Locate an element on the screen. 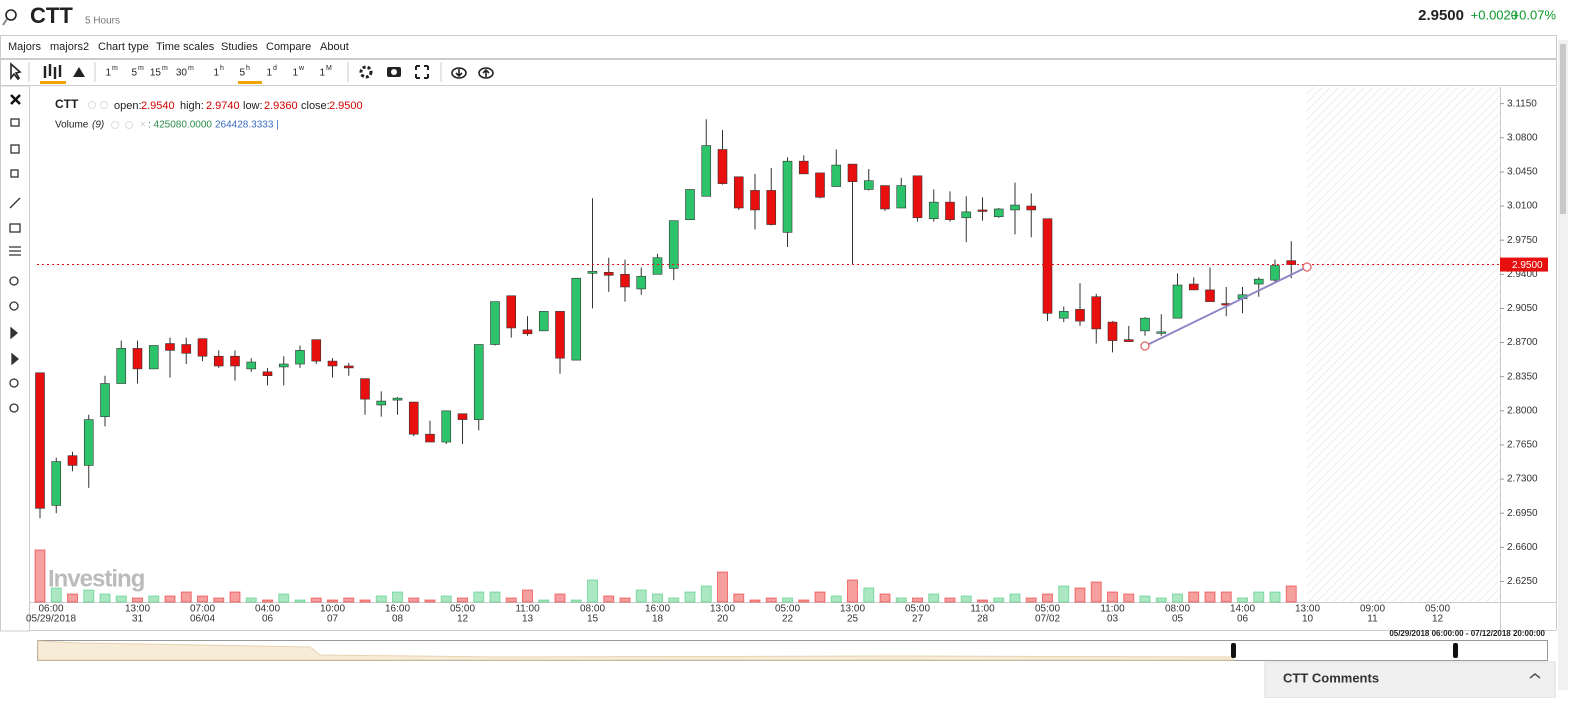 This screenshot has height=703, width=1588. x-tick-label: 09:00 is located at coordinates (1372, 609).